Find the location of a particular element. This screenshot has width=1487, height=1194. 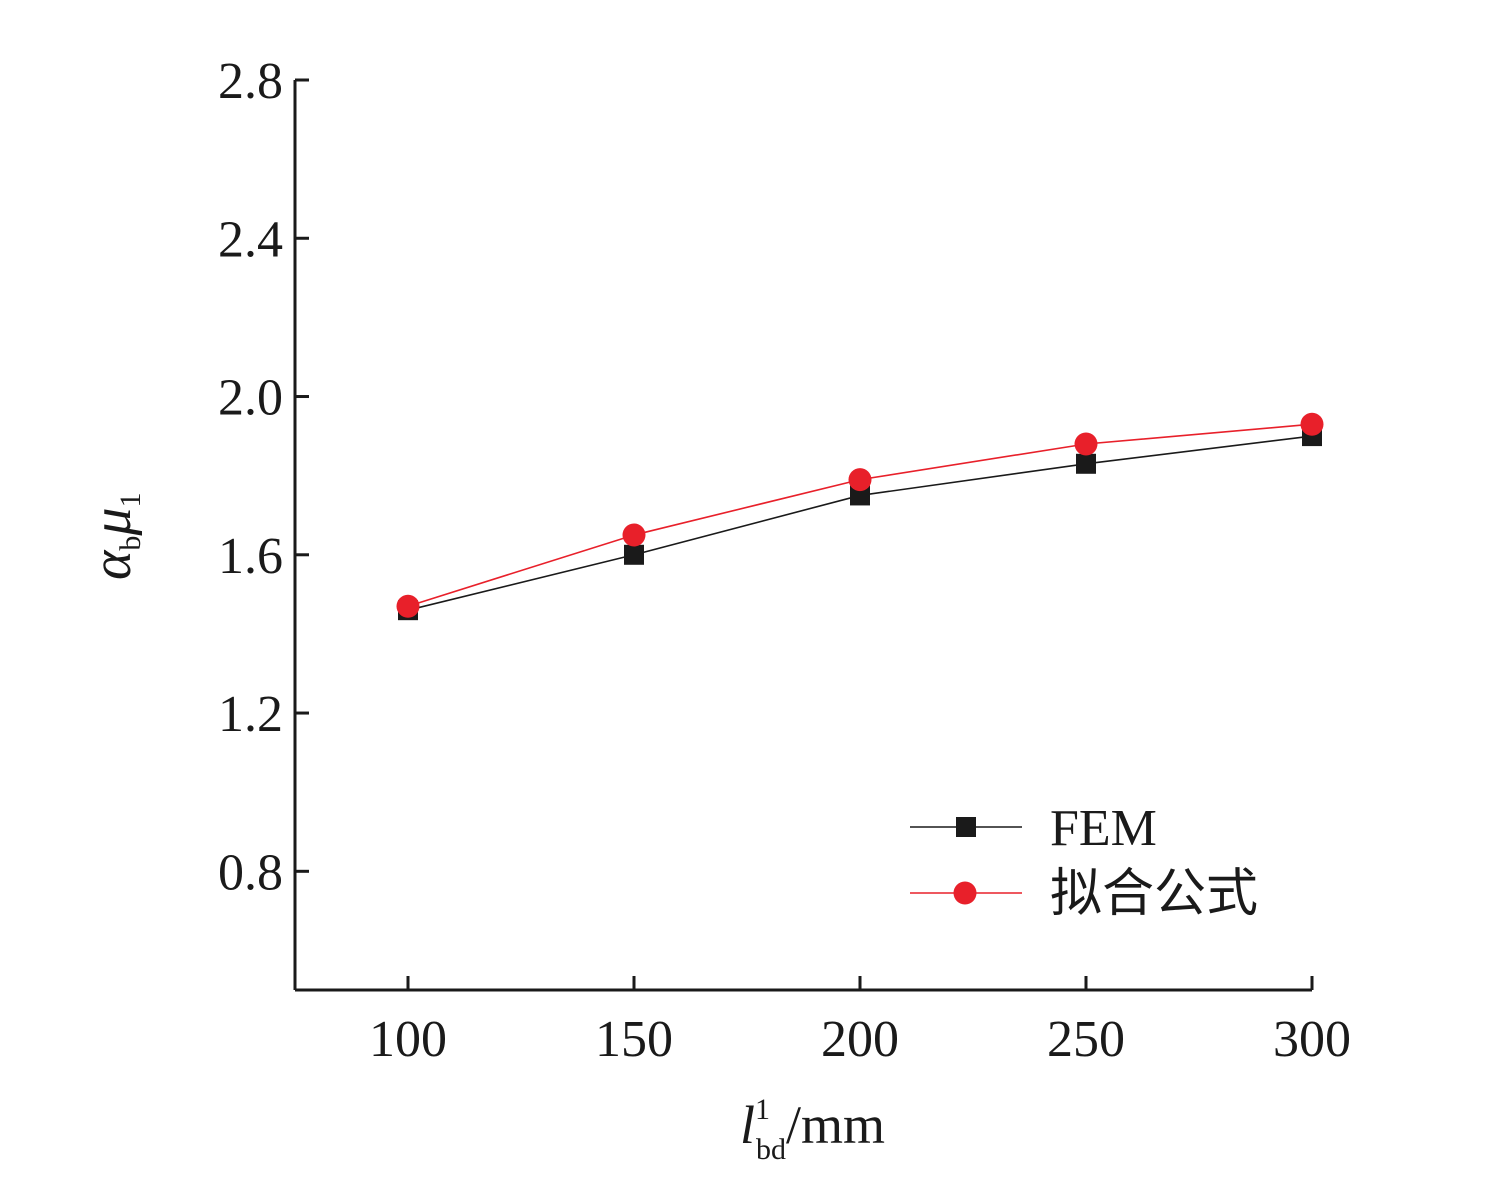

y-label-alpha: α is located at coordinates (112, 564).